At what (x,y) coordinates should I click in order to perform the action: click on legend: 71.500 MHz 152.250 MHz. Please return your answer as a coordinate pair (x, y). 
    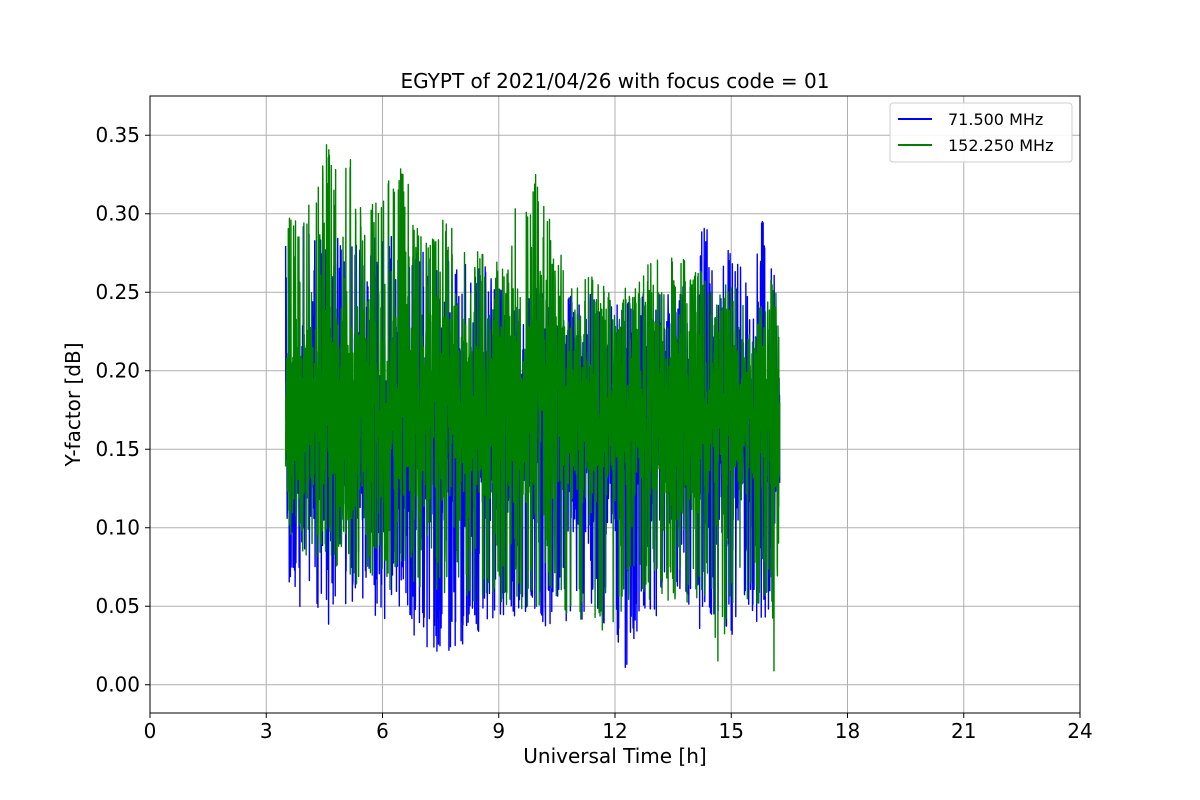
    Looking at the image, I should click on (981, 132).